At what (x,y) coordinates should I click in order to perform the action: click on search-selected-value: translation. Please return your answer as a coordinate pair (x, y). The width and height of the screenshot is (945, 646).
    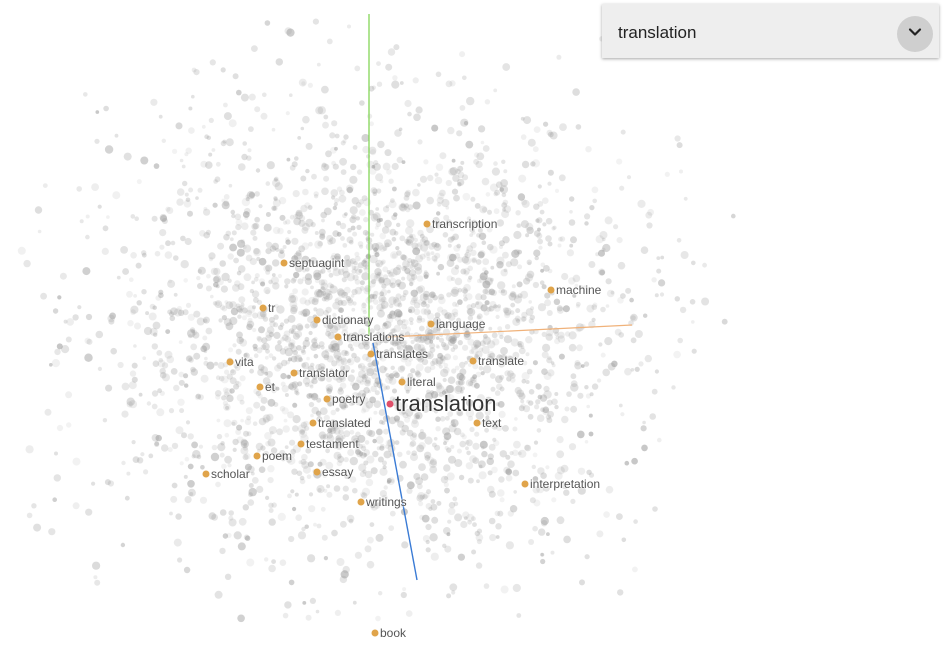
    Looking at the image, I should click on (657, 32).